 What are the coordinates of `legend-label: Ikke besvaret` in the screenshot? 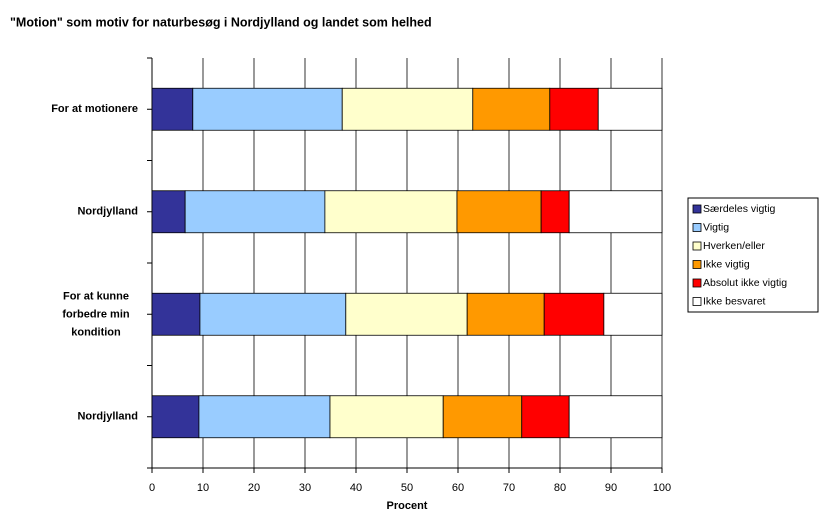 It's located at (734, 301).